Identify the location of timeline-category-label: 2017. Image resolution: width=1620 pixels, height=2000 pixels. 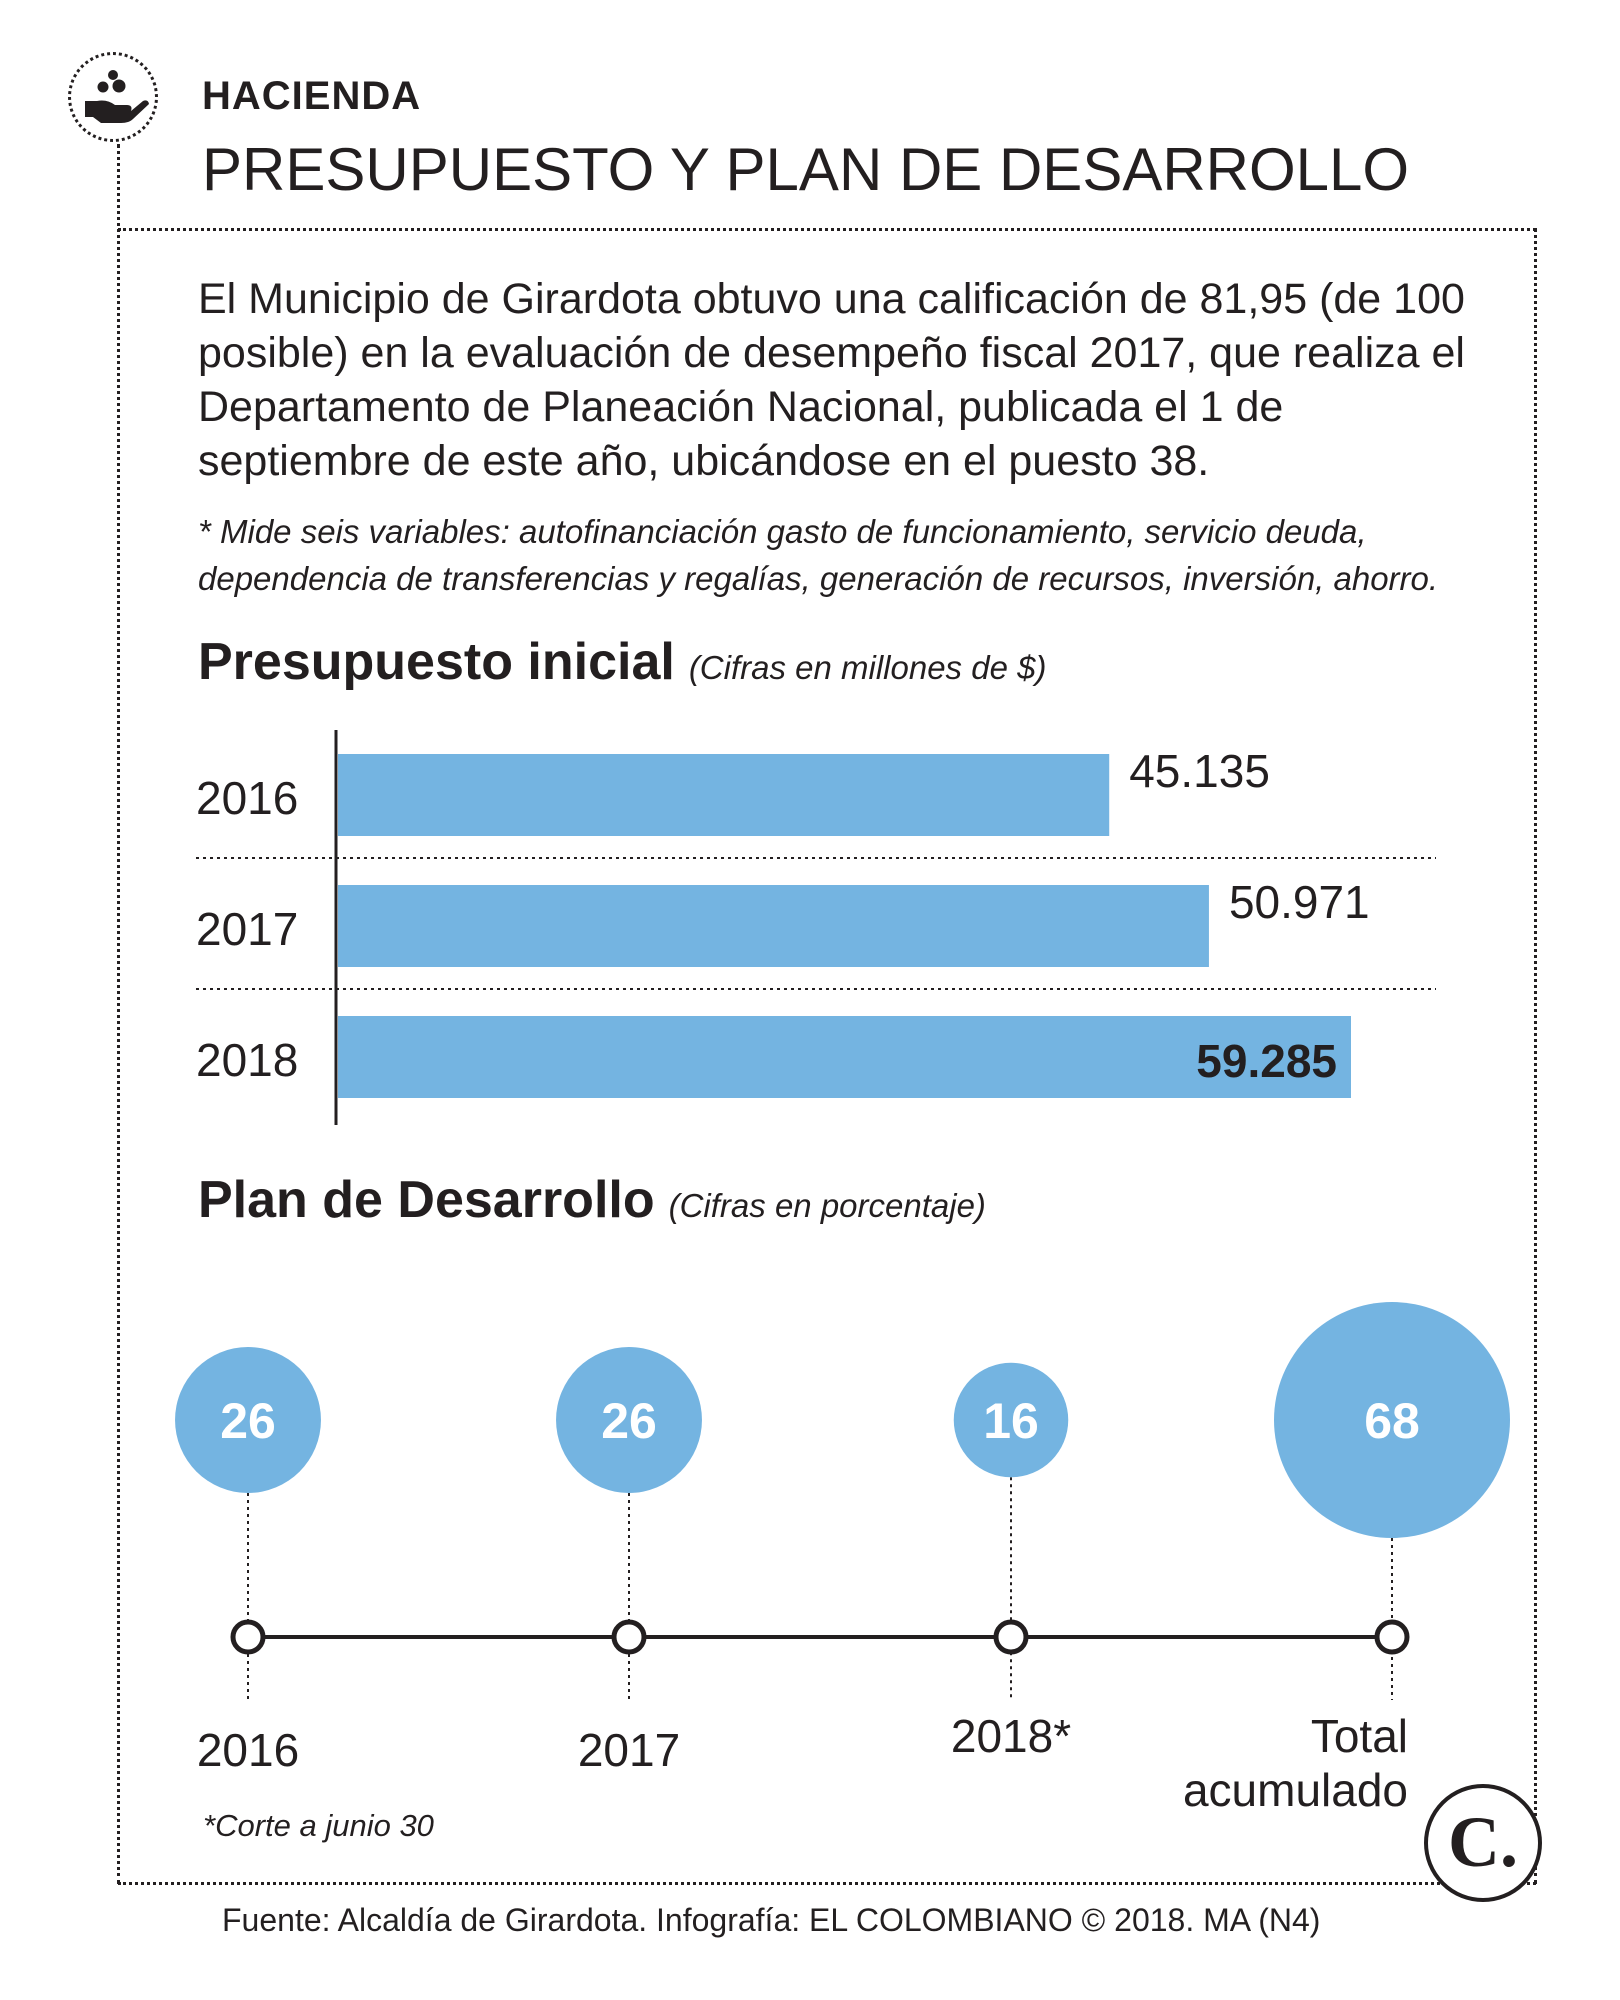
(629, 1750).